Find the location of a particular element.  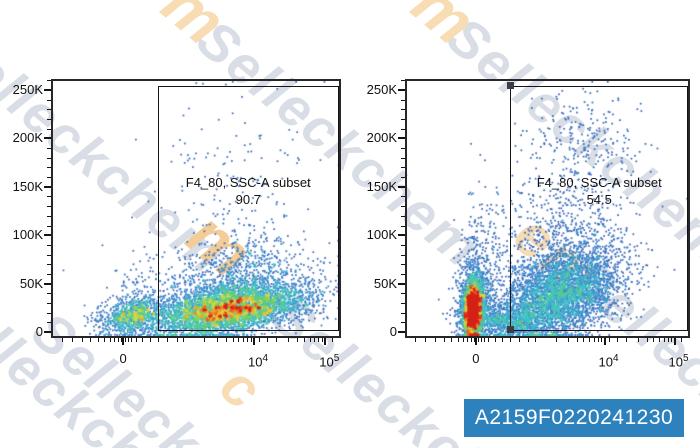

gate-rect: F4_80, SSC-A subset 90.7 is located at coordinates (248, 208).